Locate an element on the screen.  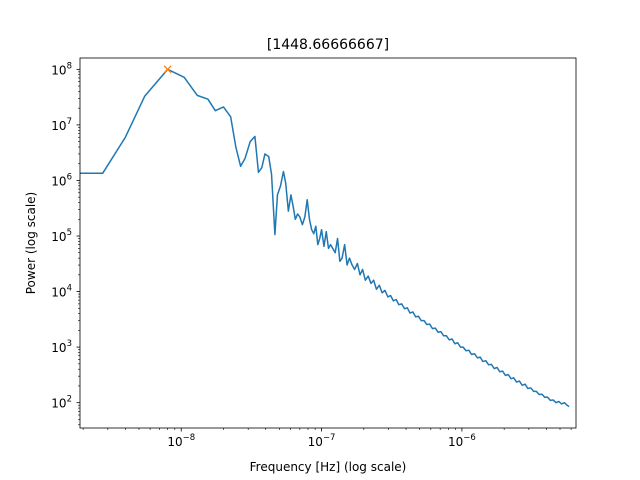
y-axis: 10² 10³ 10⁴ 10⁵ 10⁶ 10⁷ 10⁸ is located at coordinates (65, 243).